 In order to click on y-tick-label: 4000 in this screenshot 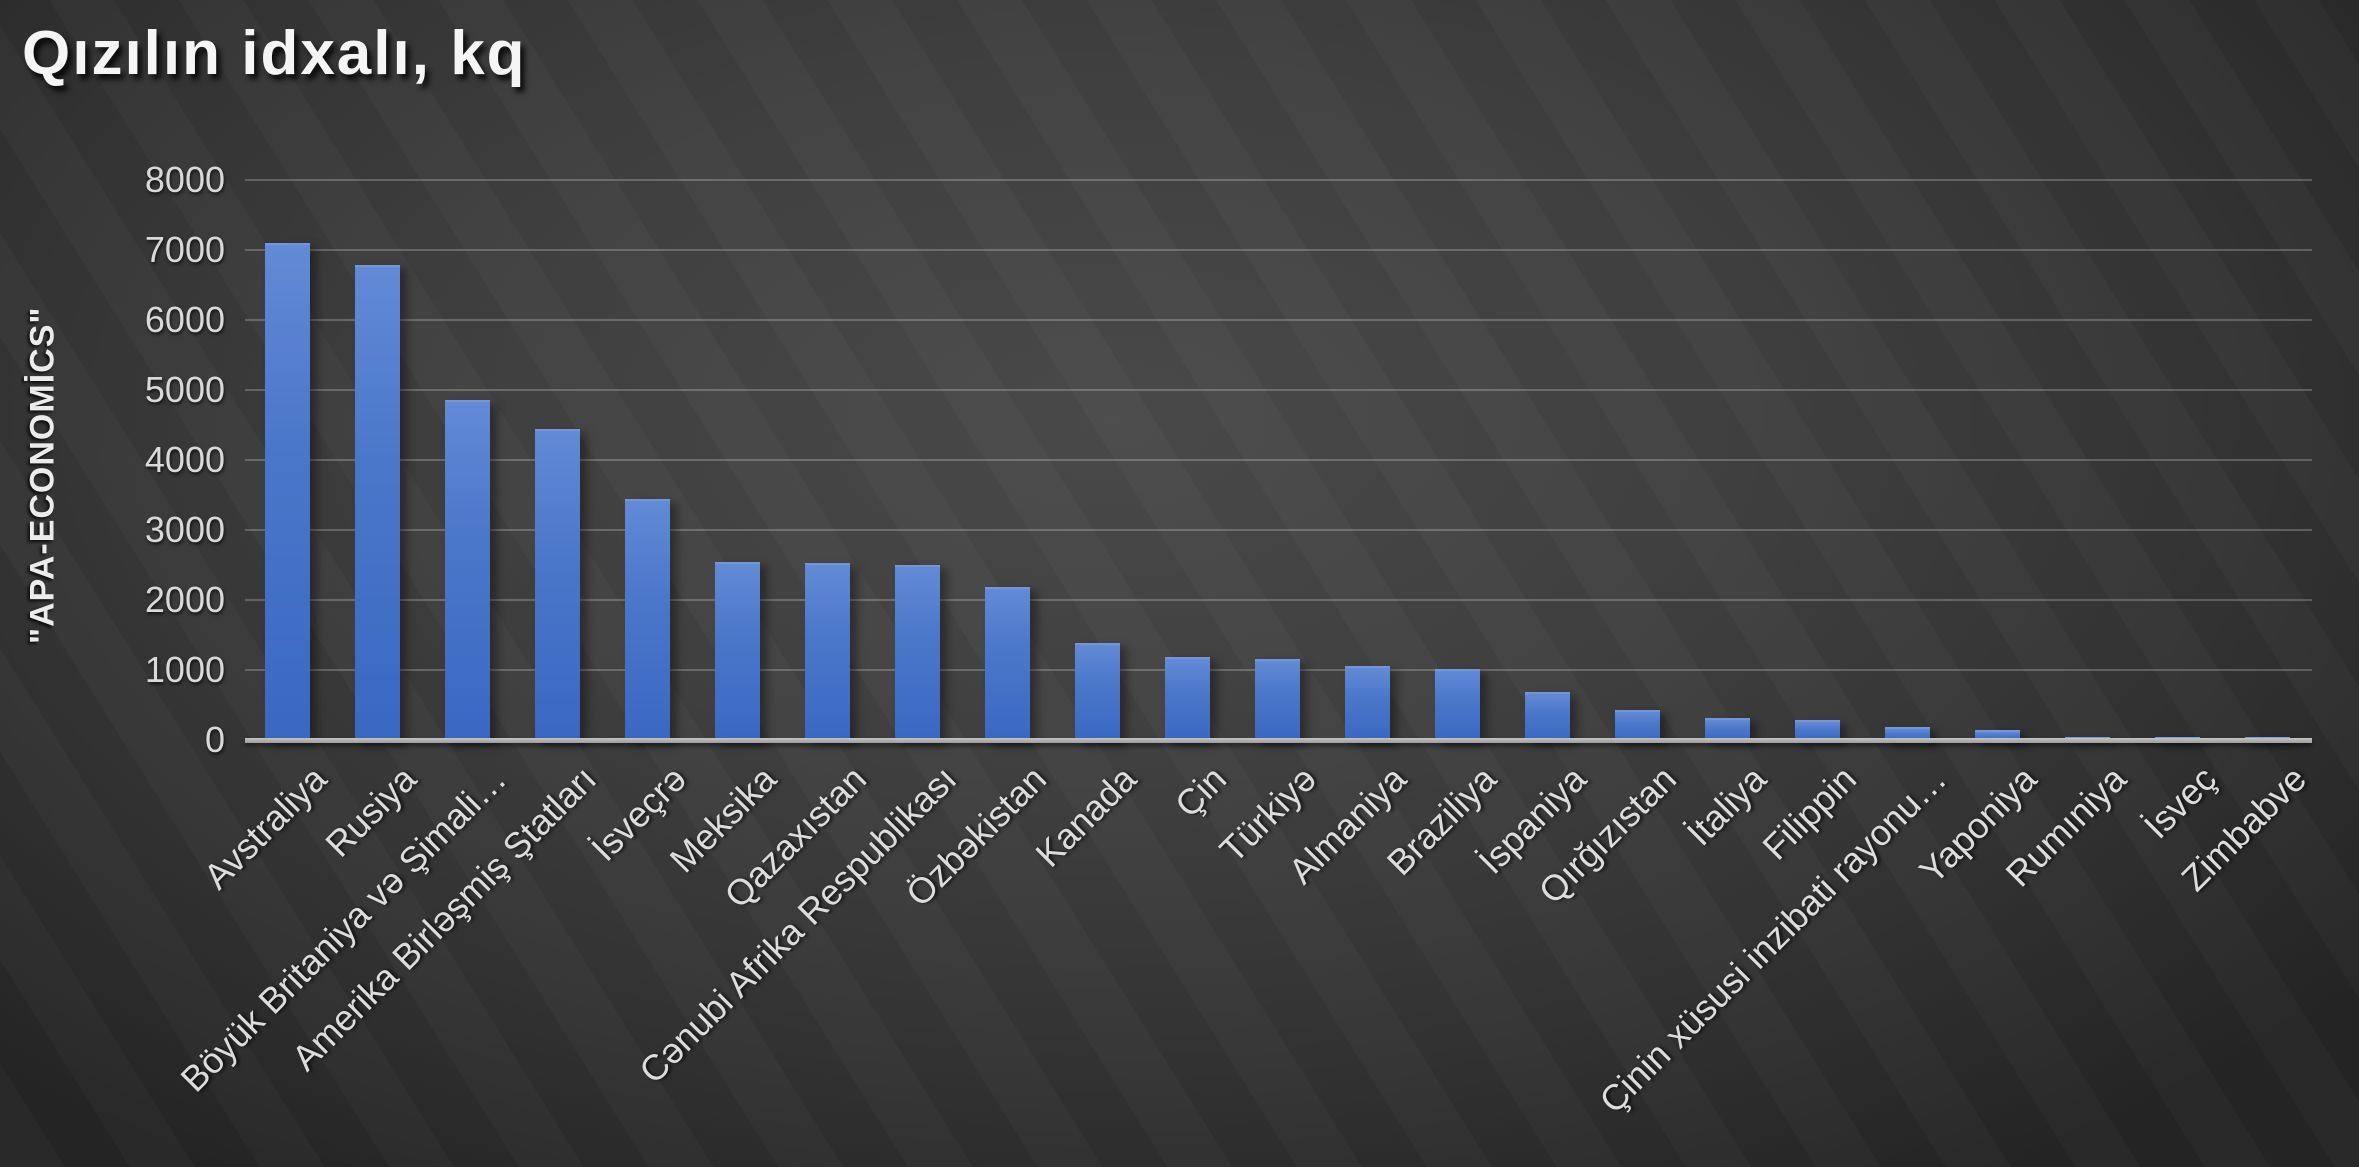, I will do `click(184, 459)`.